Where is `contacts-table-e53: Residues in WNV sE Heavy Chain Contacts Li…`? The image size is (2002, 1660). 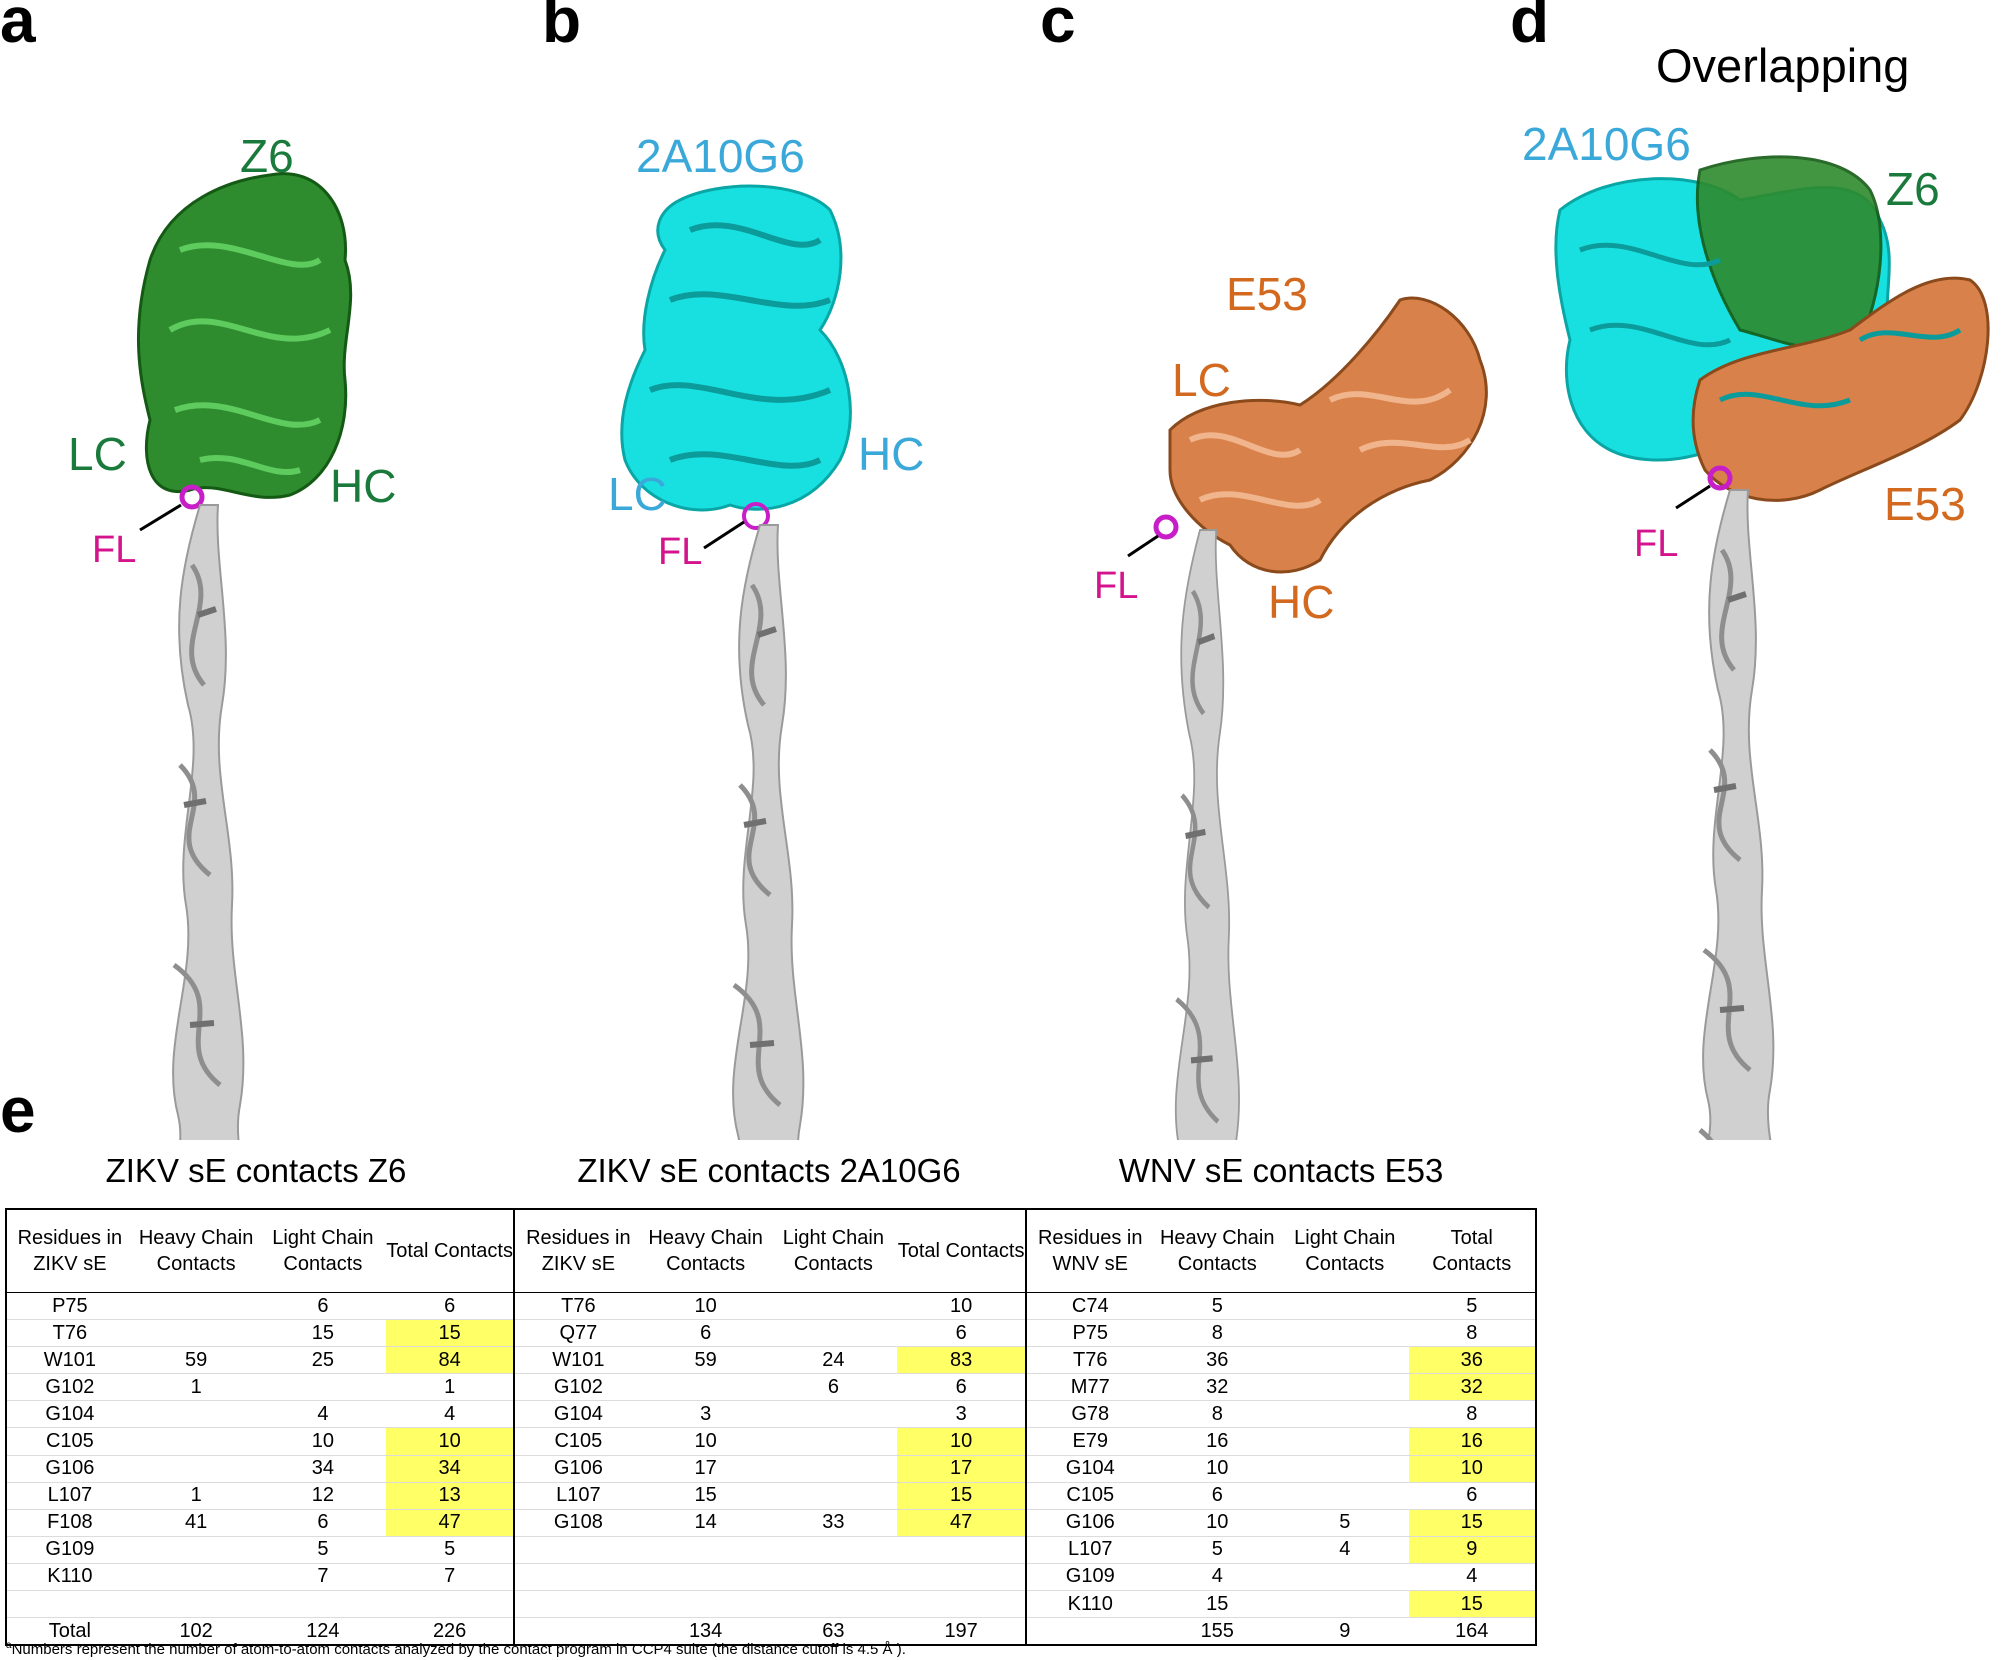 contacts-table-e53: Residues in WNV sE Heavy Chain Contacts Li… is located at coordinates (1281, 1427).